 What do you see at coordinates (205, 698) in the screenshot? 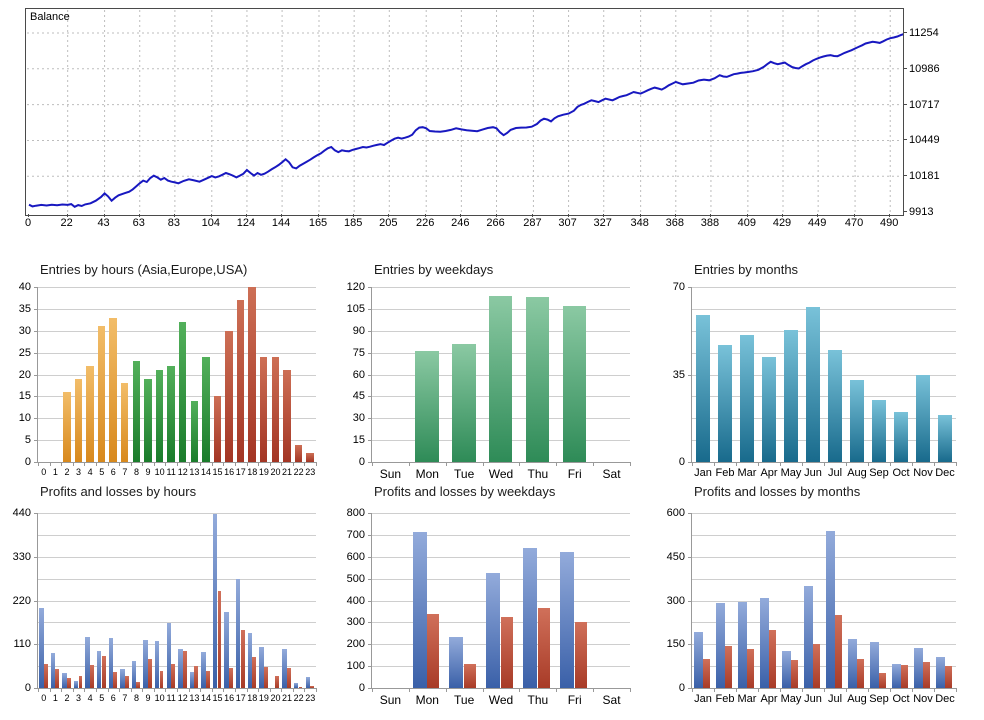
I see `x-axis-label: 14` at bounding box center [205, 698].